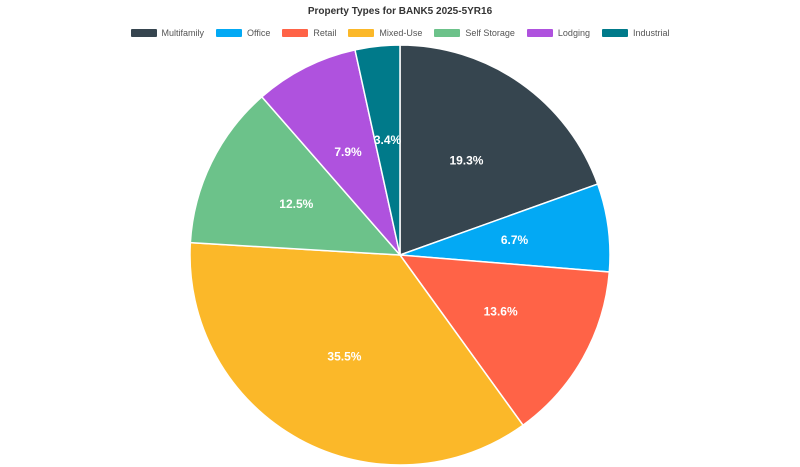  What do you see at coordinates (377, 150) in the screenshot?
I see `pie-slice-industrial` at bounding box center [377, 150].